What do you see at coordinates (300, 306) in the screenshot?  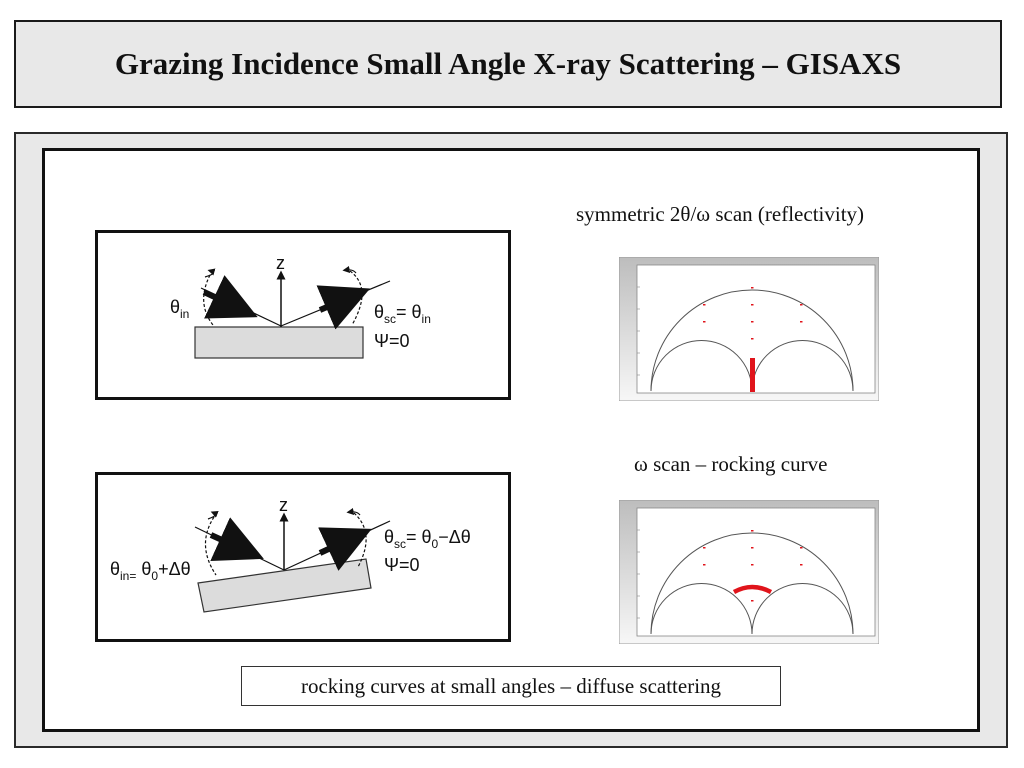 I see `symmetric-geometry-svg: z θin θsc= θin Ψ=0` at bounding box center [300, 306].